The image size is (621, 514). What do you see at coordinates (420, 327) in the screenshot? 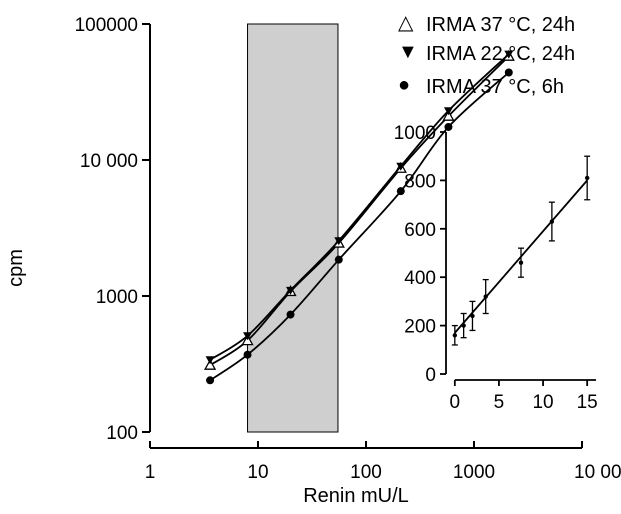
I see `inset-y-tick-label: 200` at bounding box center [420, 327].